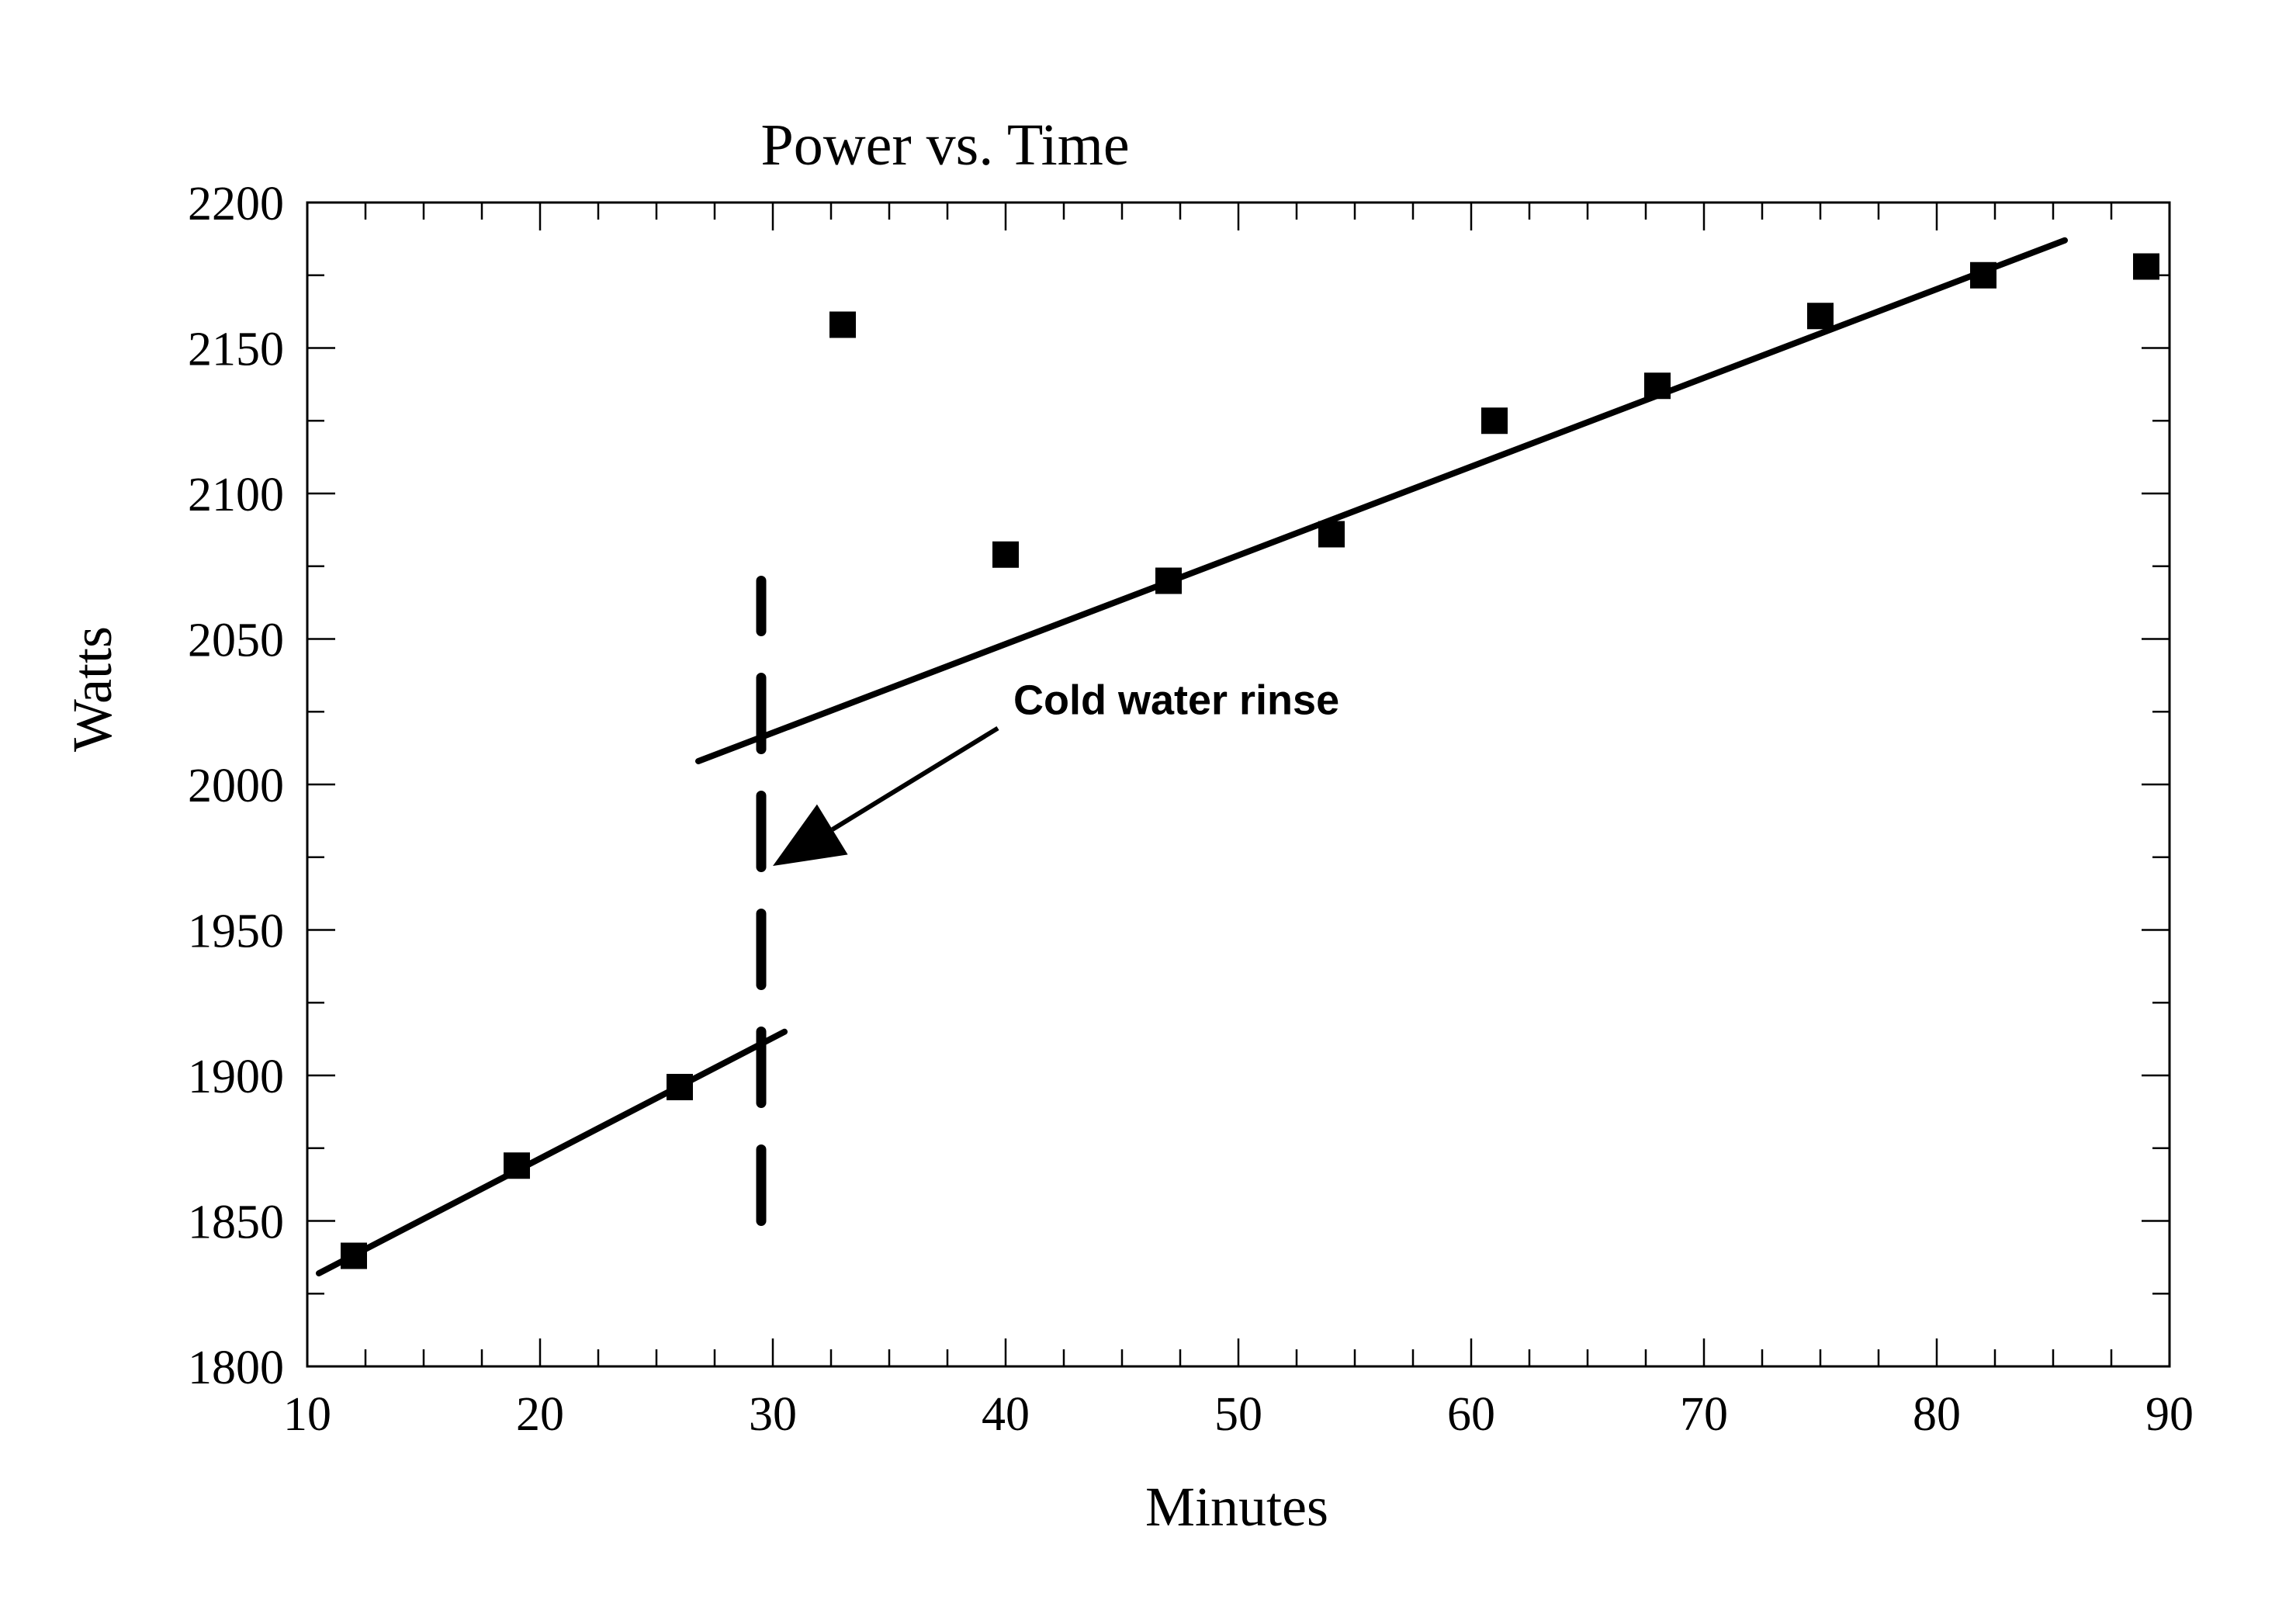 This screenshot has height=1624, width=2296. I want to click on y-tick-label: 1850, so click(236, 1222).